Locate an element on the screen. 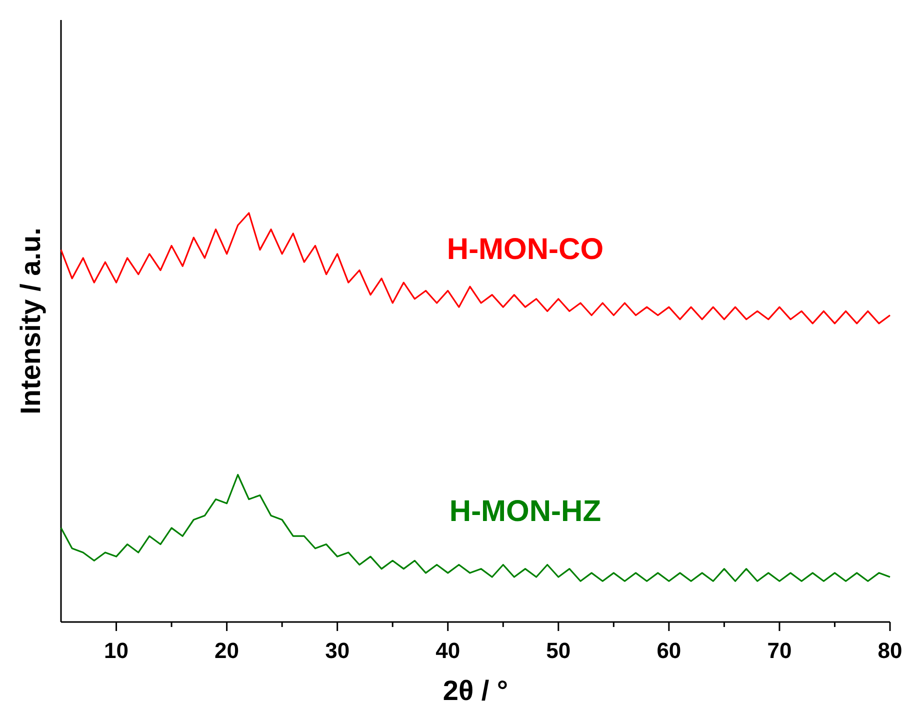  x-tick-label: 20 is located at coordinates (227, 650).